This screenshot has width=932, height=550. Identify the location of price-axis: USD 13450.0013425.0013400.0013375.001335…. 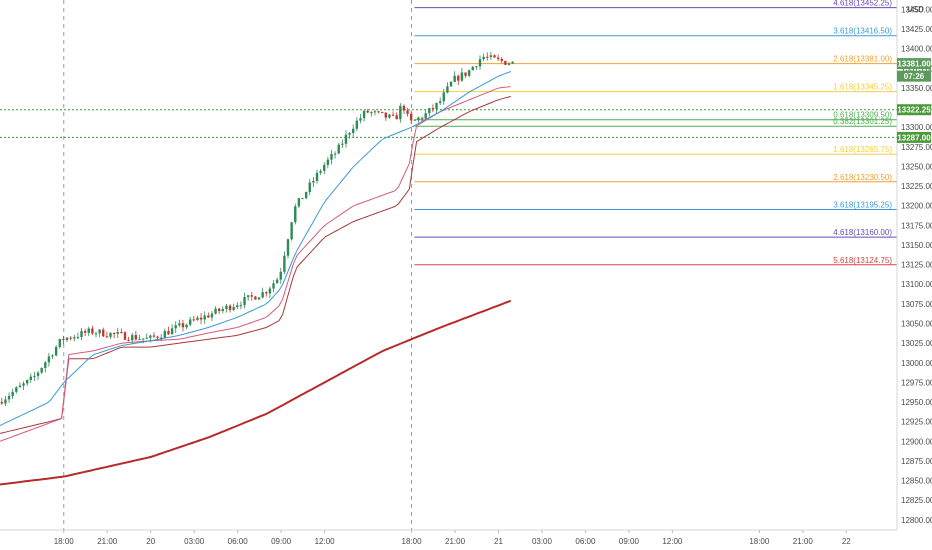
(914, 265).